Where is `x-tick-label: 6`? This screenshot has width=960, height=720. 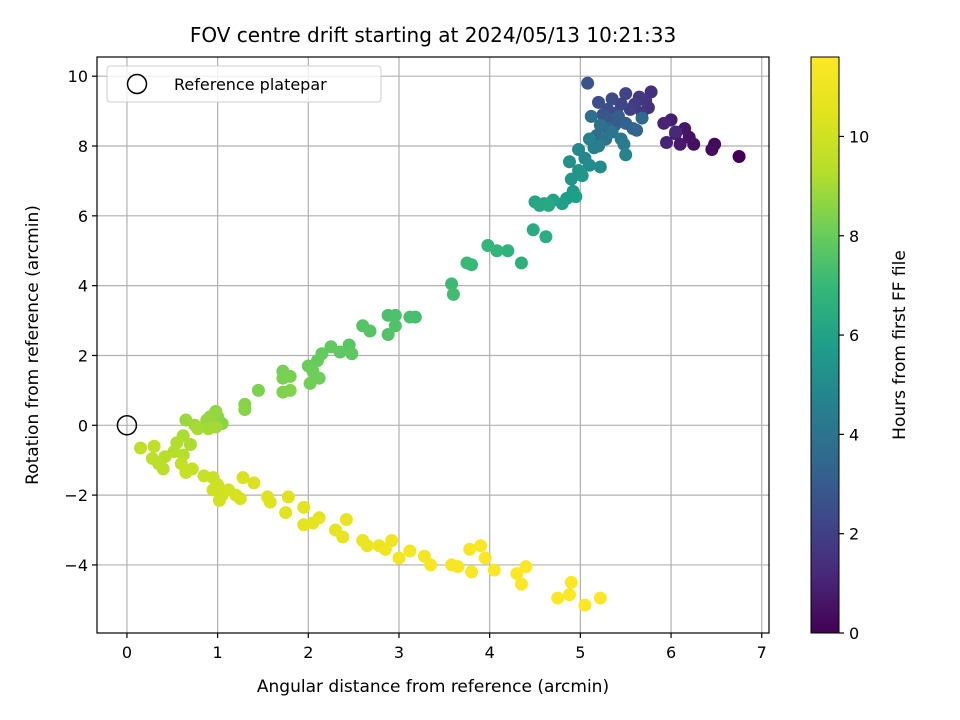 x-tick-label: 6 is located at coordinates (671, 652).